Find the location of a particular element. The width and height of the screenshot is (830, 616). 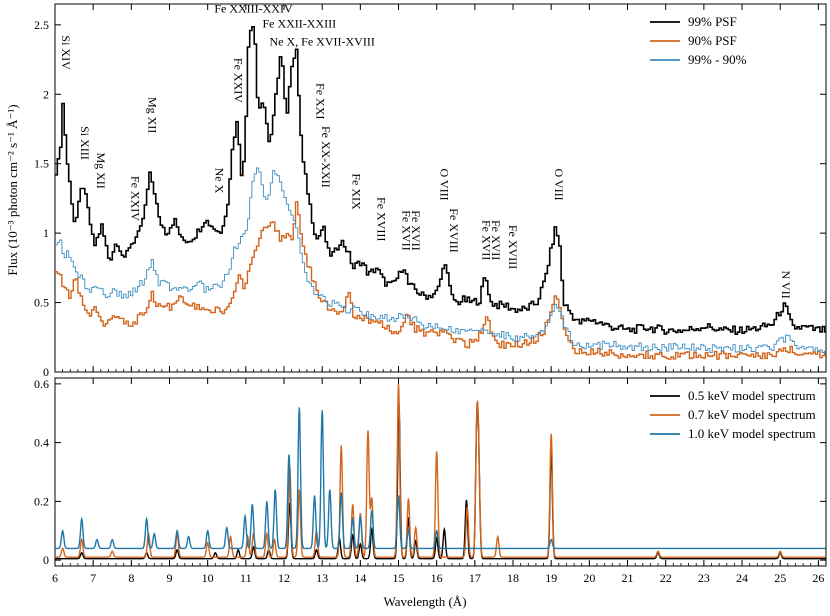

x-tick-label: 15 is located at coordinates (399, 578).